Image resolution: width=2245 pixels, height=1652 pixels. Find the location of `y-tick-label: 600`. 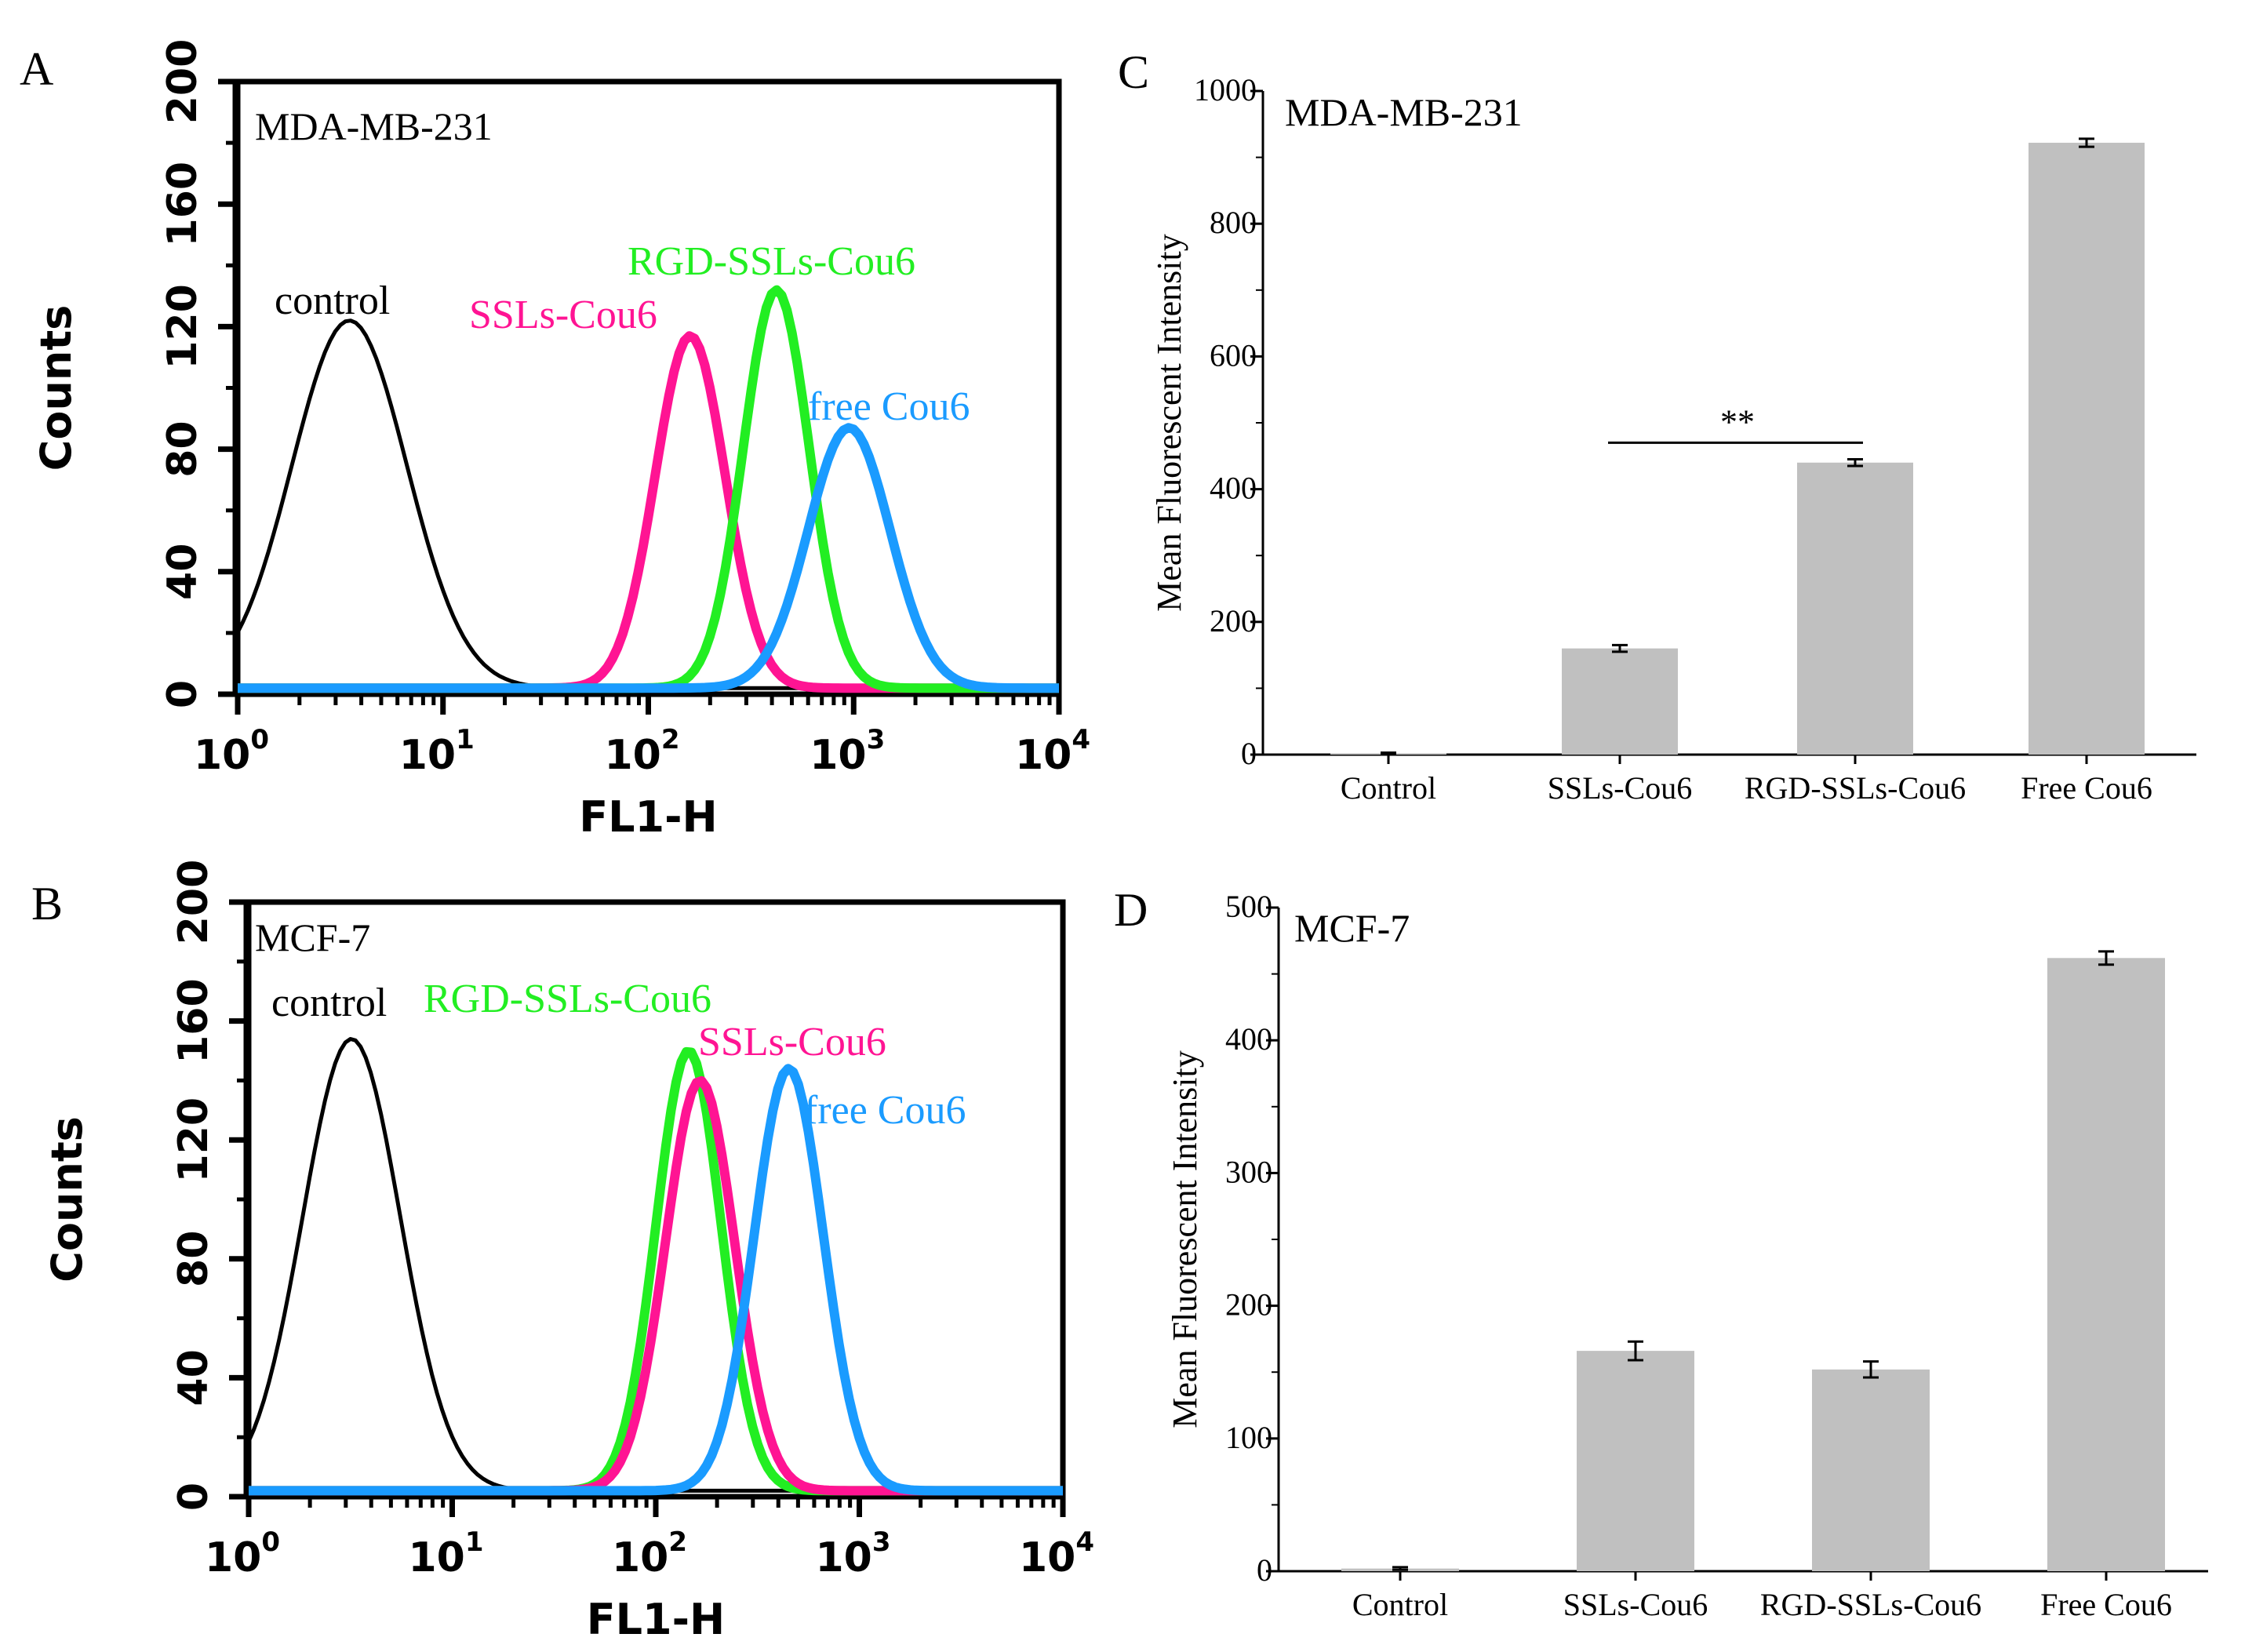

y-tick-label: 600 is located at coordinates (1234, 355).